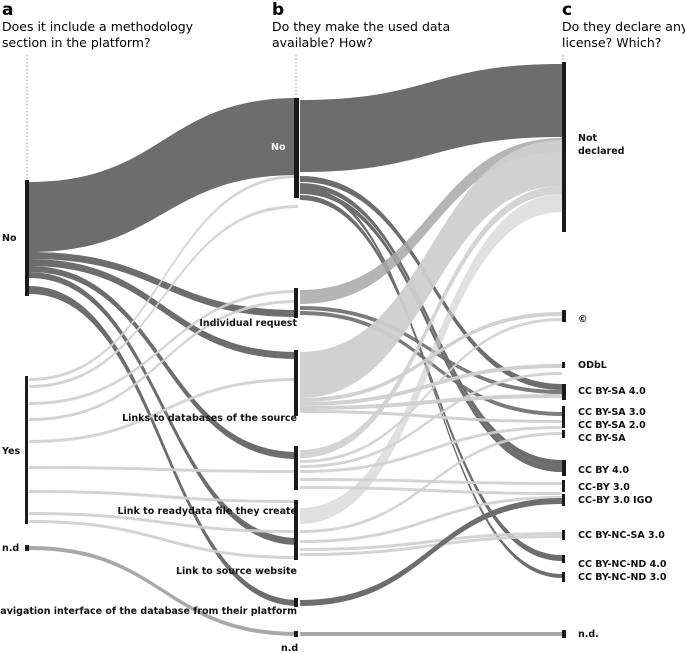 Image resolution: width=685 pixels, height=653 pixels. I want to click on column-question: available? How?, so click(322, 42).